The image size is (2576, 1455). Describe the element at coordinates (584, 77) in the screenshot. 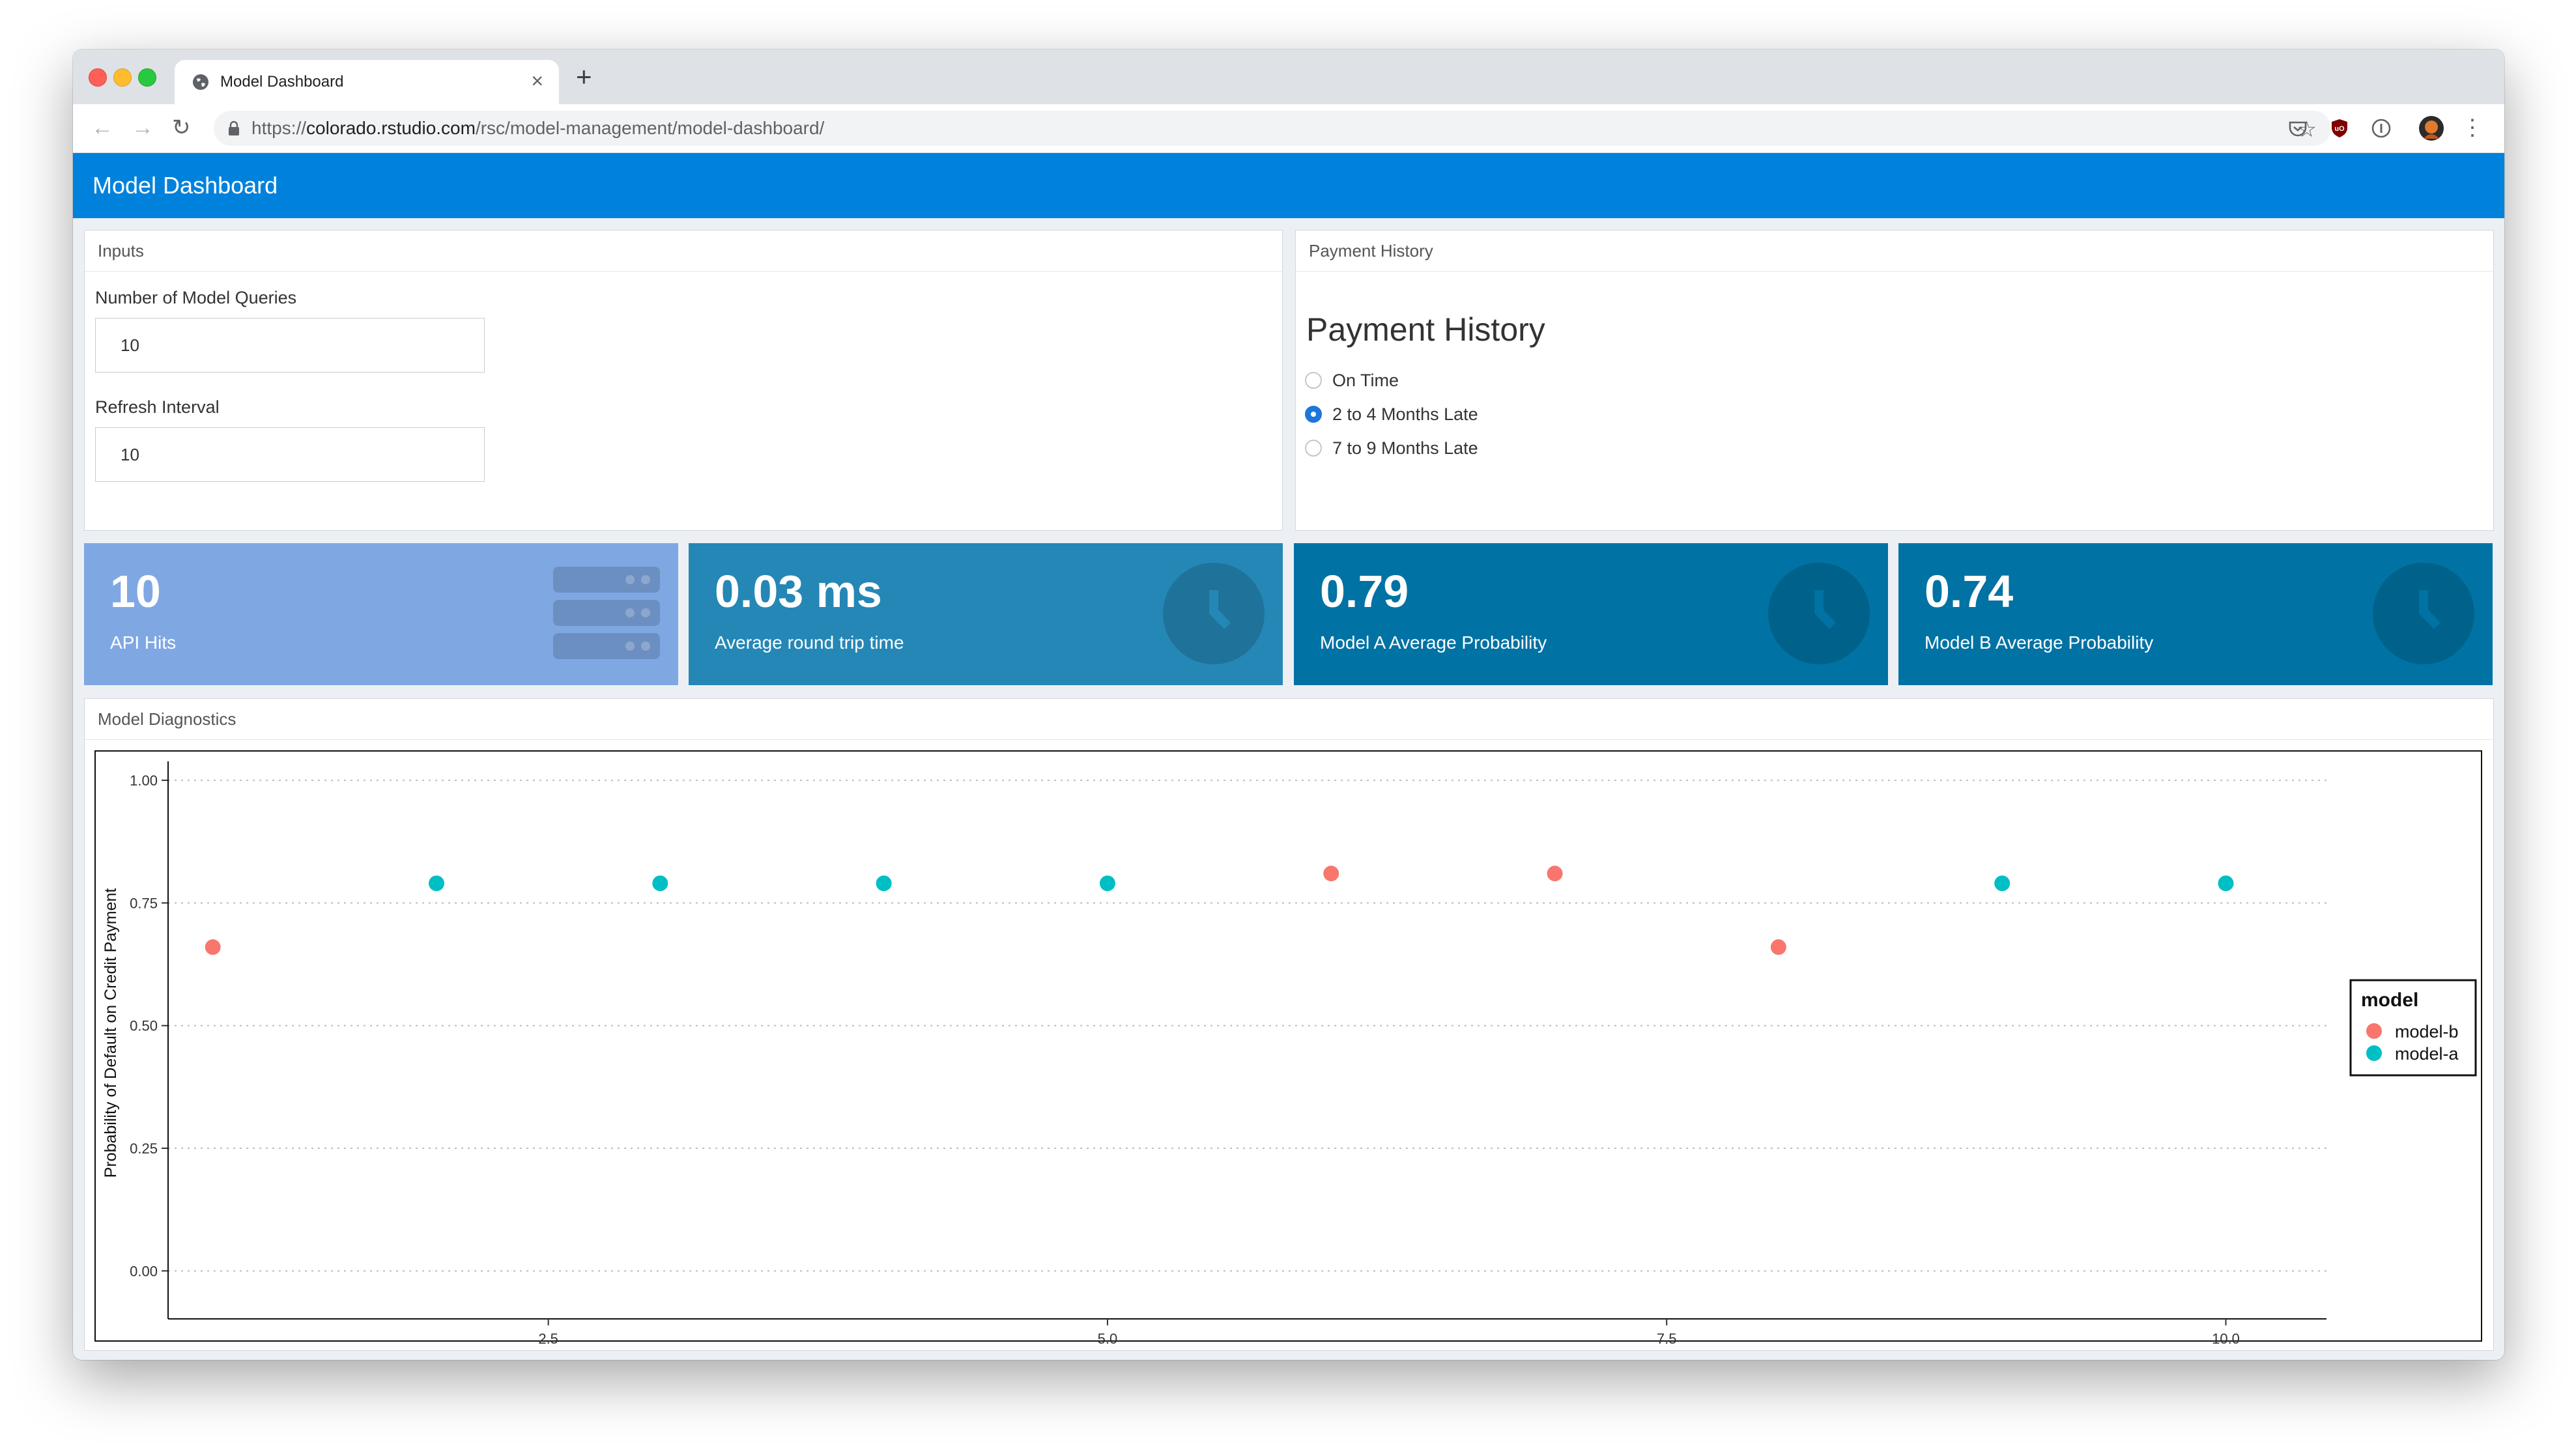

I see `new-tab-button: +` at that location.